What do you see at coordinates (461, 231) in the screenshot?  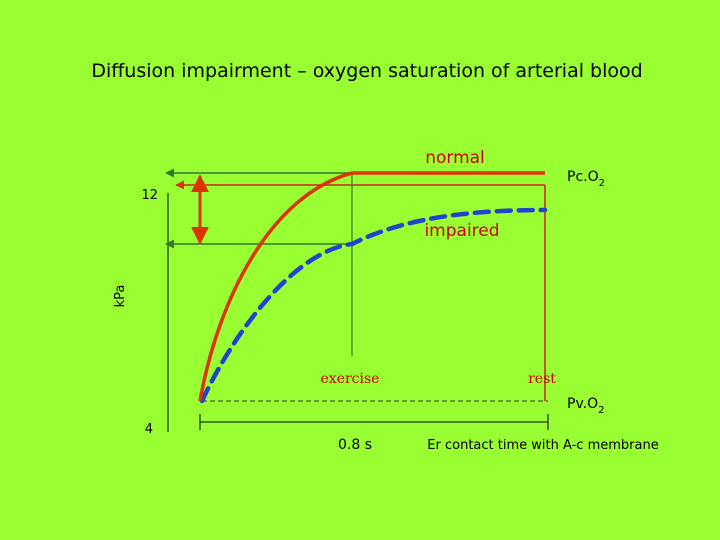 I see `impaired-label: impaired` at bounding box center [461, 231].